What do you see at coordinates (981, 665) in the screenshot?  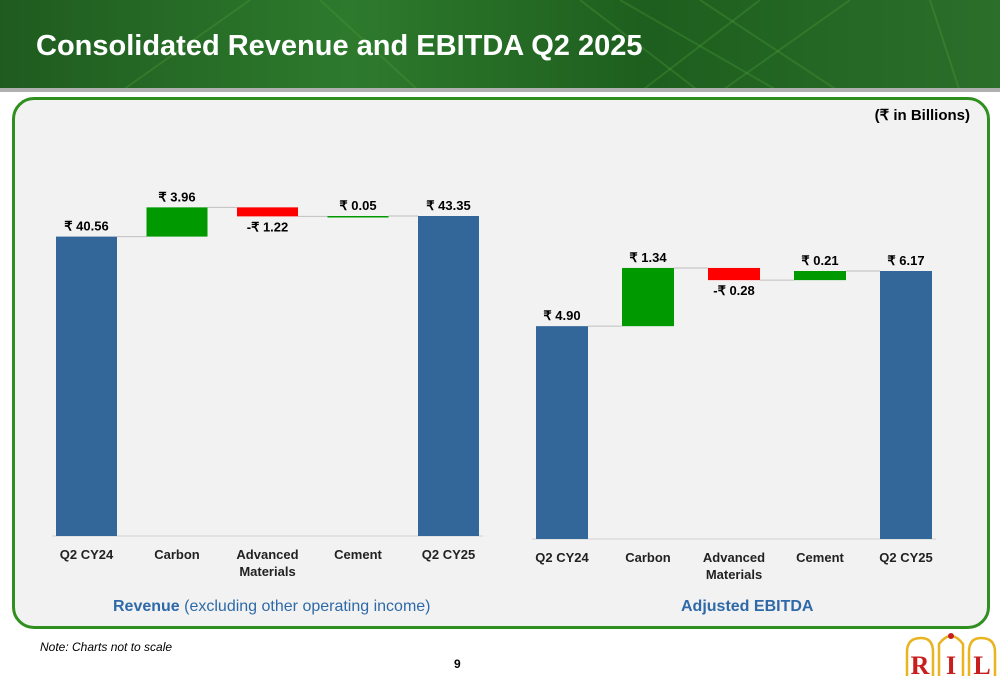 I see `svg-text: L` at bounding box center [981, 665].